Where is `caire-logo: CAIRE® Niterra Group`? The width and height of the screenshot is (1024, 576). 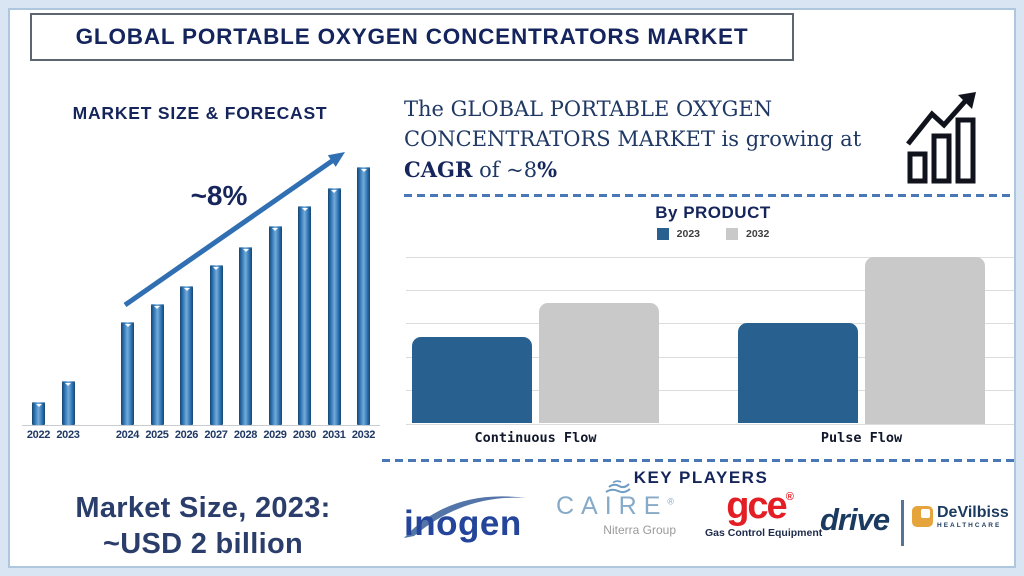 caire-logo: CAIRE® Niterra Group is located at coordinates (616, 508).